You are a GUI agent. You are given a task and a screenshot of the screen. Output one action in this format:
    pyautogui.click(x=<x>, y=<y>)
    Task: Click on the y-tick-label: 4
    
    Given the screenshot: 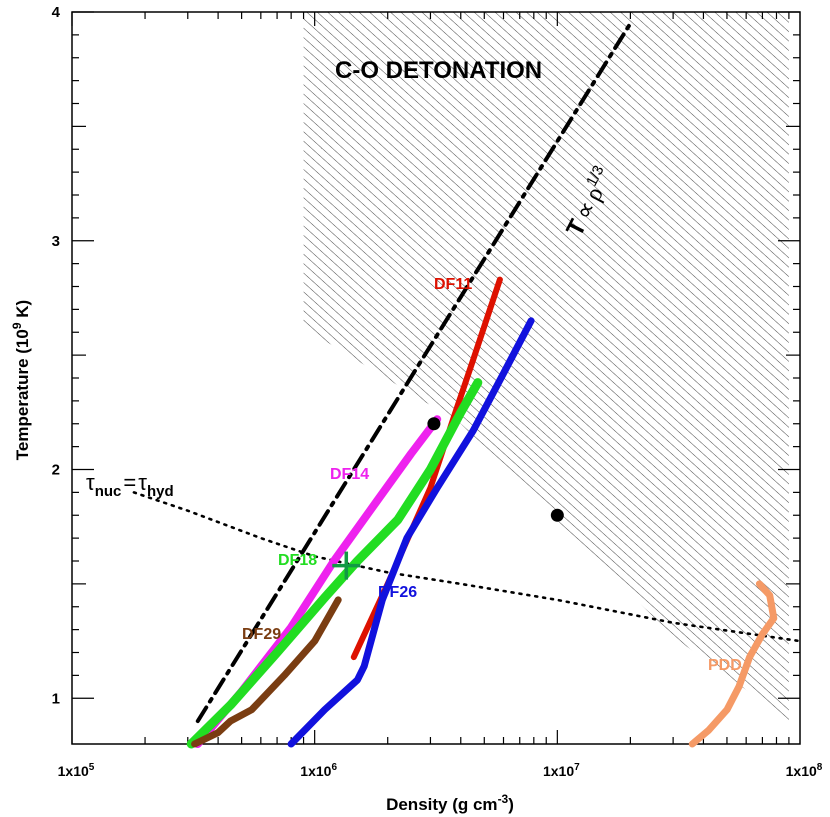 What is the action you would take?
    pyautogui.click(x=56, y=12)
    